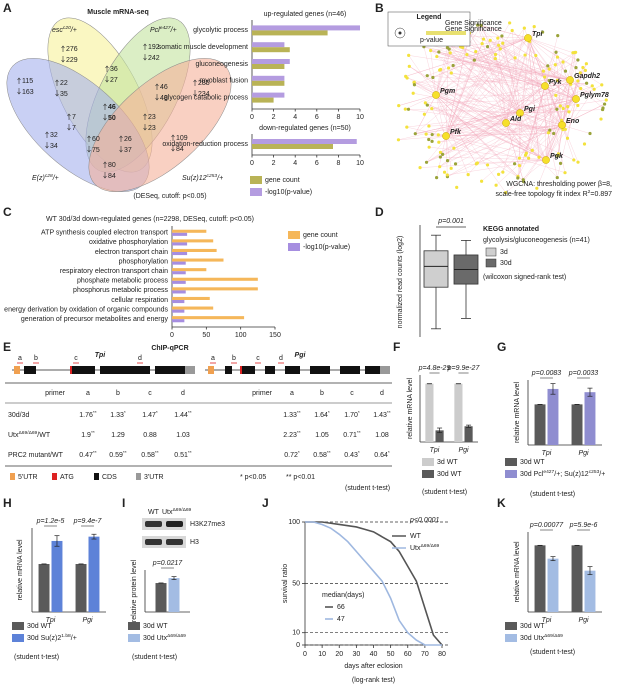 The width and height of the screenshot is (617, 686). Describe the element at coordinates (206, 335) in the screenshot. I see `x-tick-label: 50` at that location.